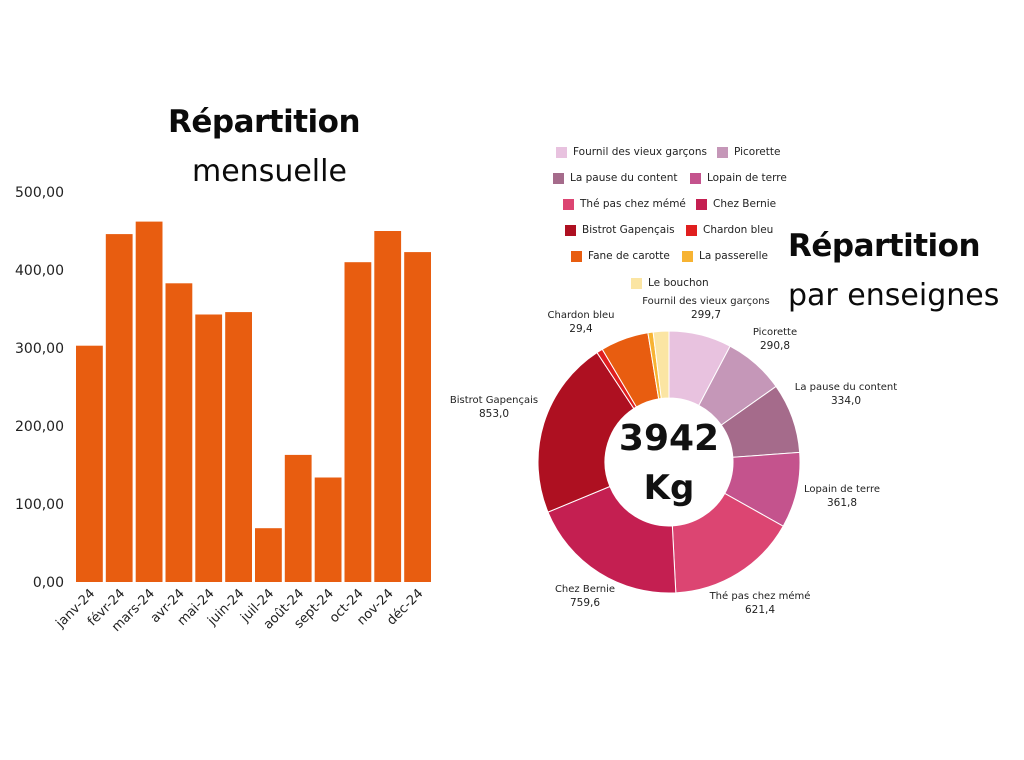 The image size is (1024, 760). I want to click on bar-août-24, so click(298, 518).